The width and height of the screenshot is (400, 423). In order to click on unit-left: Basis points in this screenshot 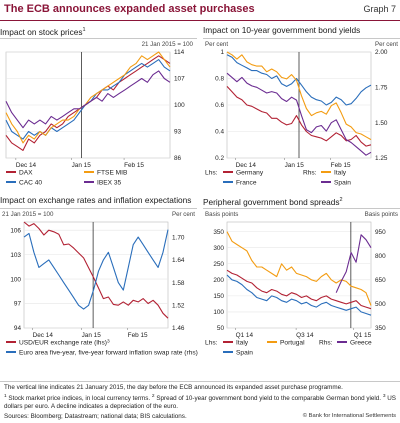, I will do `click(221, 214)`.